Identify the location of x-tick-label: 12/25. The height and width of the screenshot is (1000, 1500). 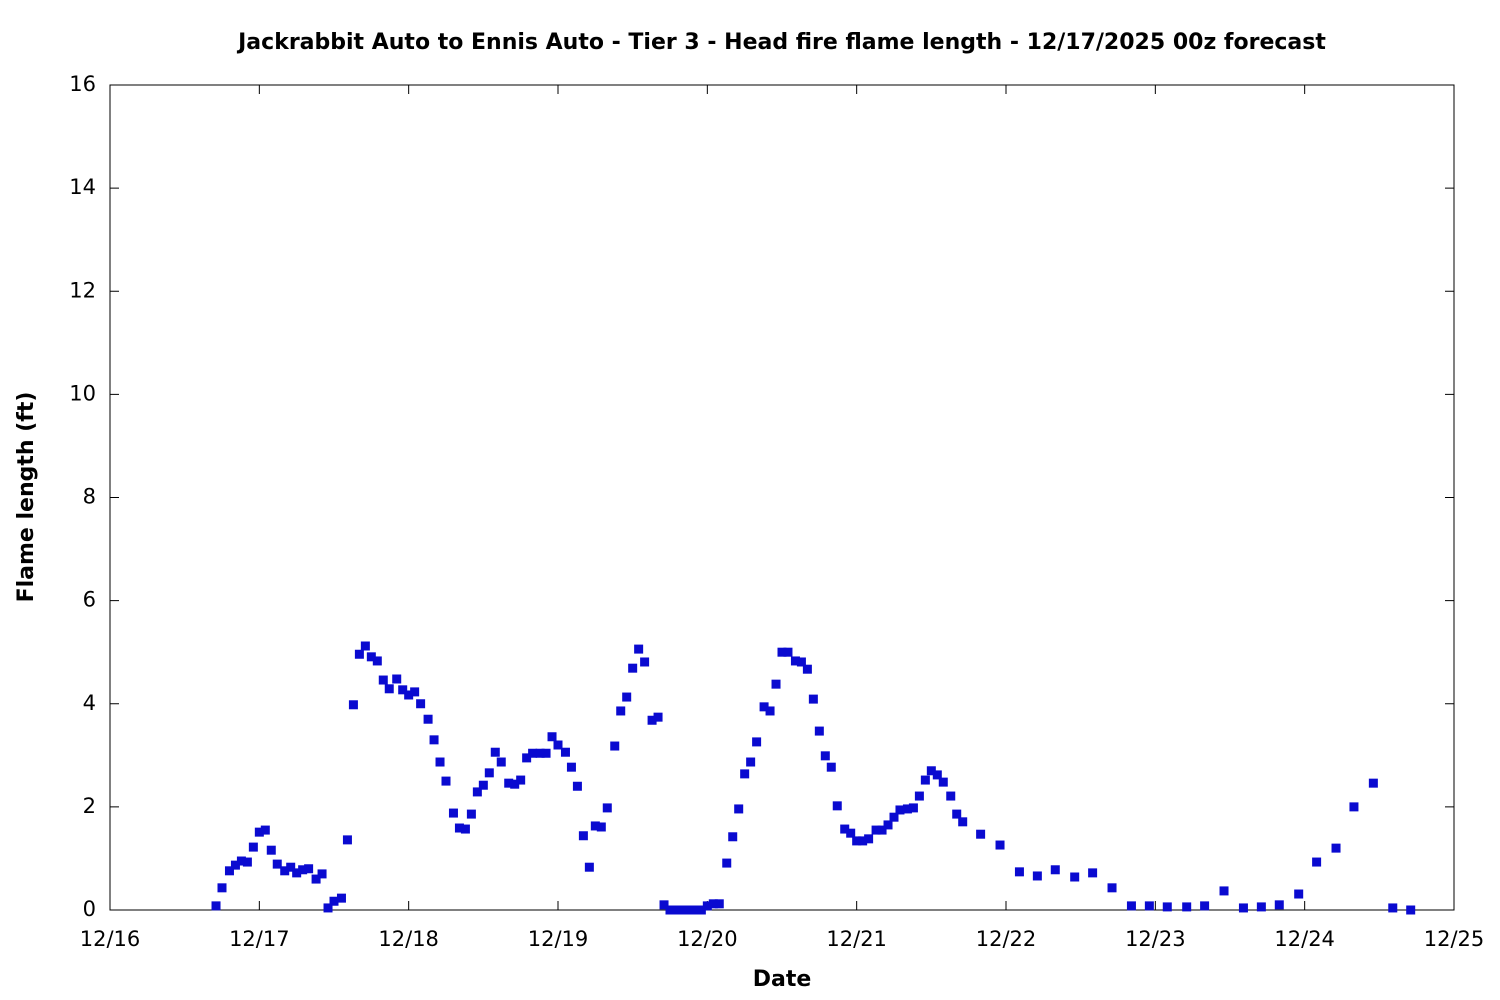
(1454, 939).